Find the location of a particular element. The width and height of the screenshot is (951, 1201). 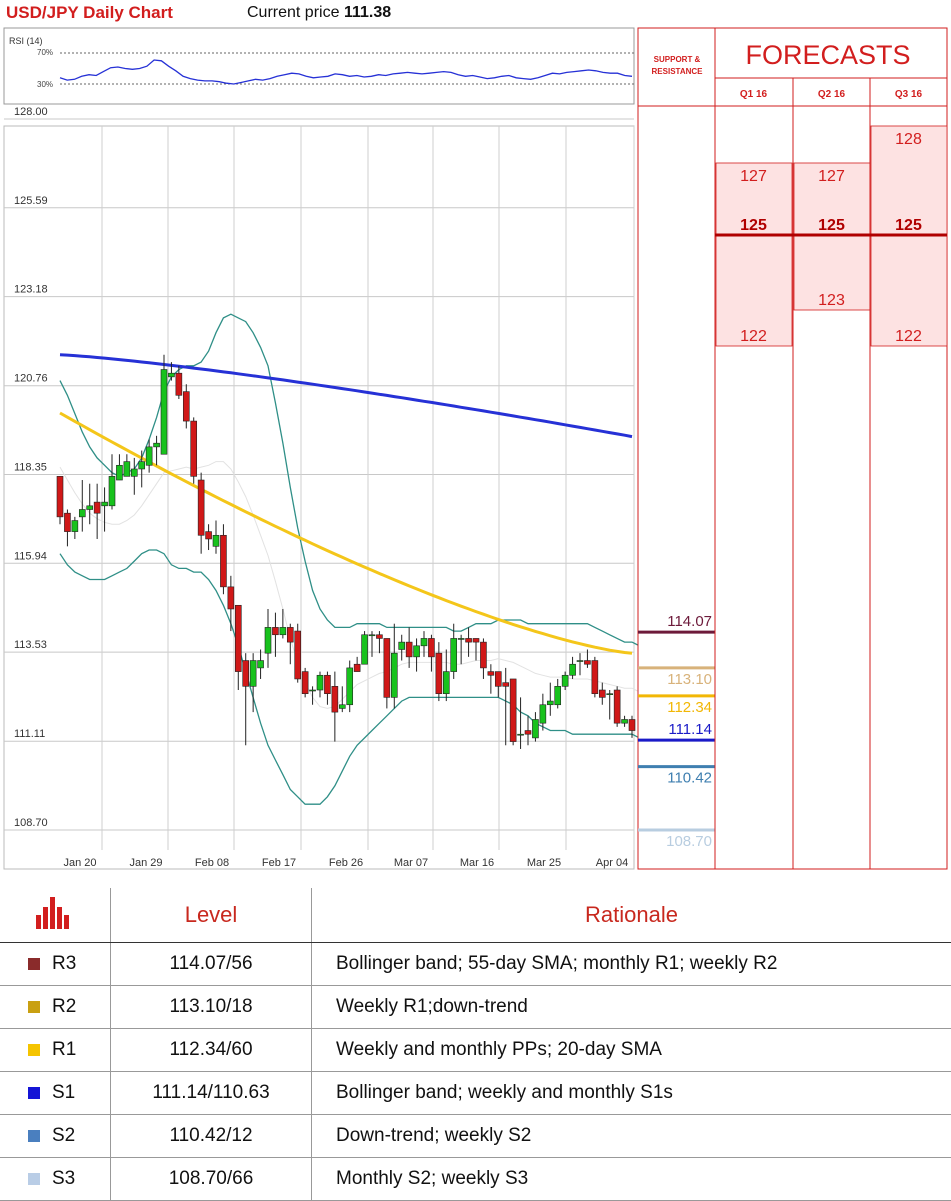

level-code-cell: S3 is located at coordinates (55, 1179).